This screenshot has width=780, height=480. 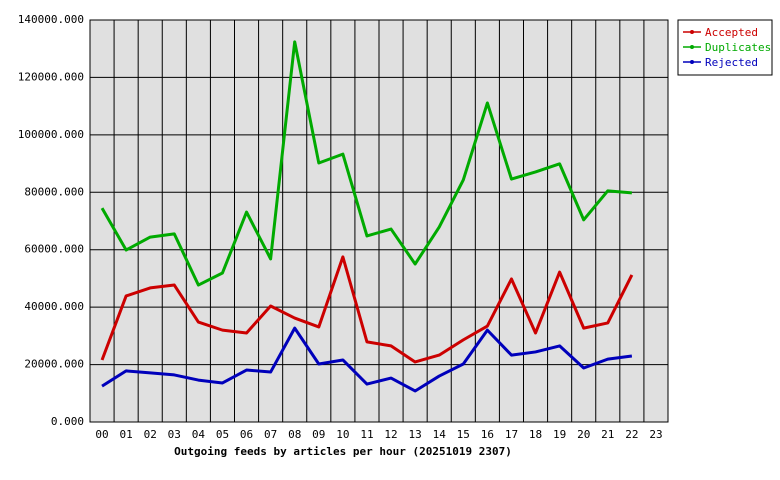 I want to click on y-tick-label: 100000.000, so click(x=51, y=134).